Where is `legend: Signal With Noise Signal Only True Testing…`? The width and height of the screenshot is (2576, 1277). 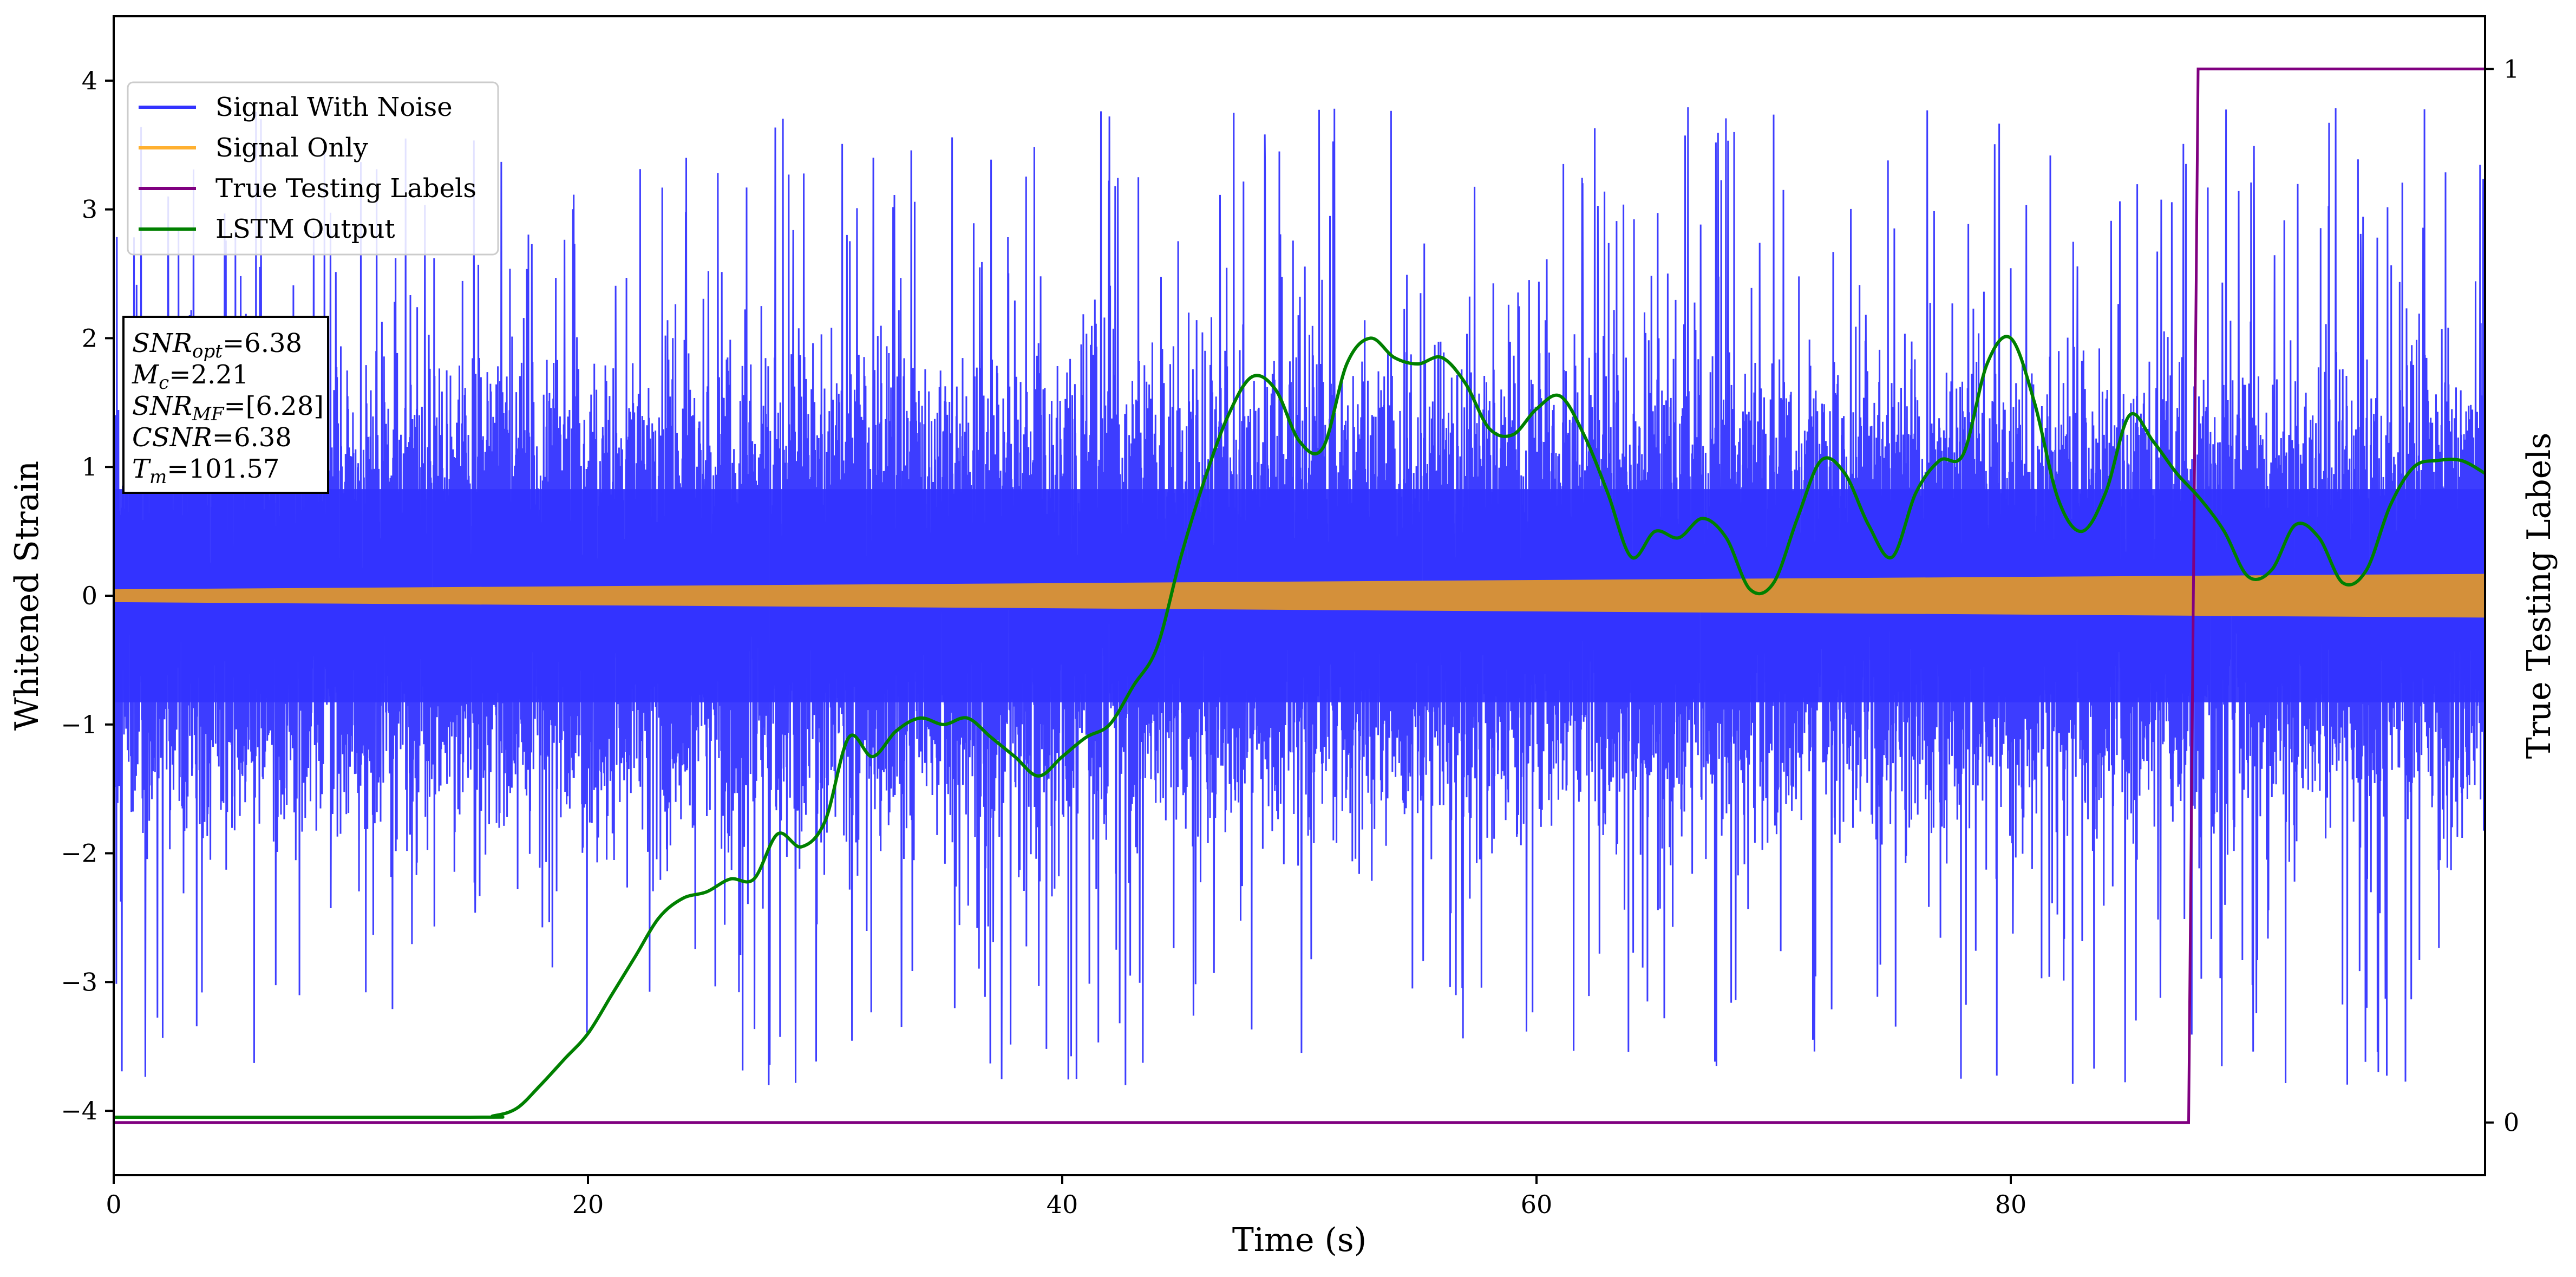 legend: Signal With Noise Signal Only True Testing… is located at coordinates (313, 168).